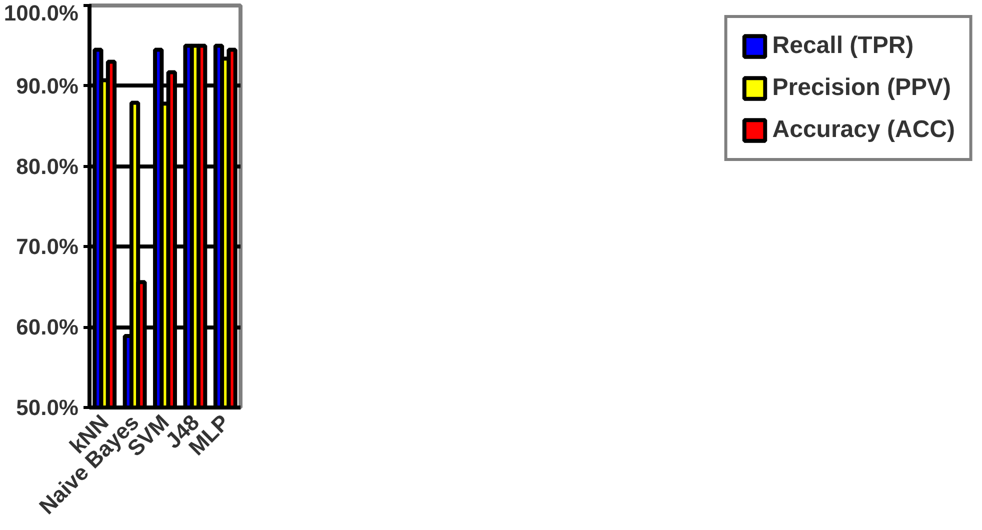 This screenshot has height=530, width=982. I want to click on legend-label: Recall (TPR), so click(843, 46).